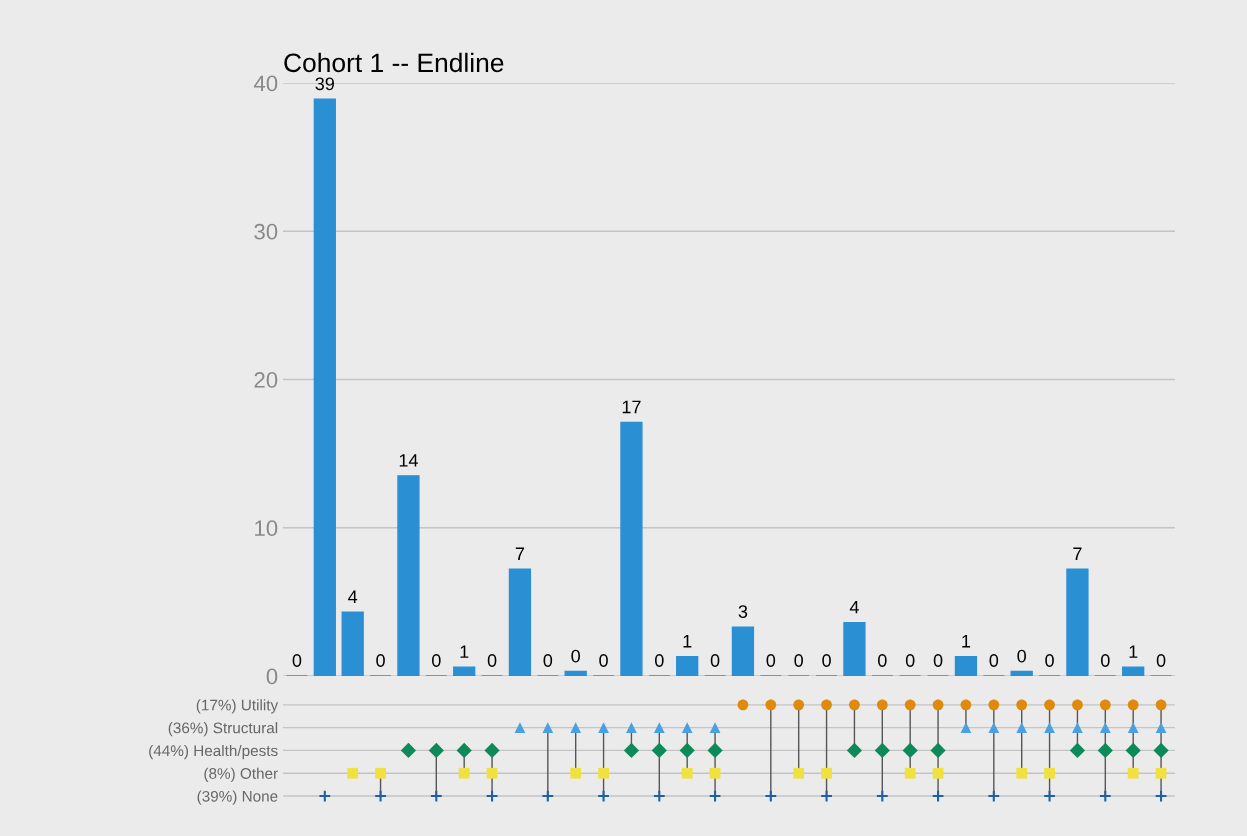  What do you see at coordinates (743, 611) in the screenshot?
I see `data-label: 3` at bounding box center [743, 611].